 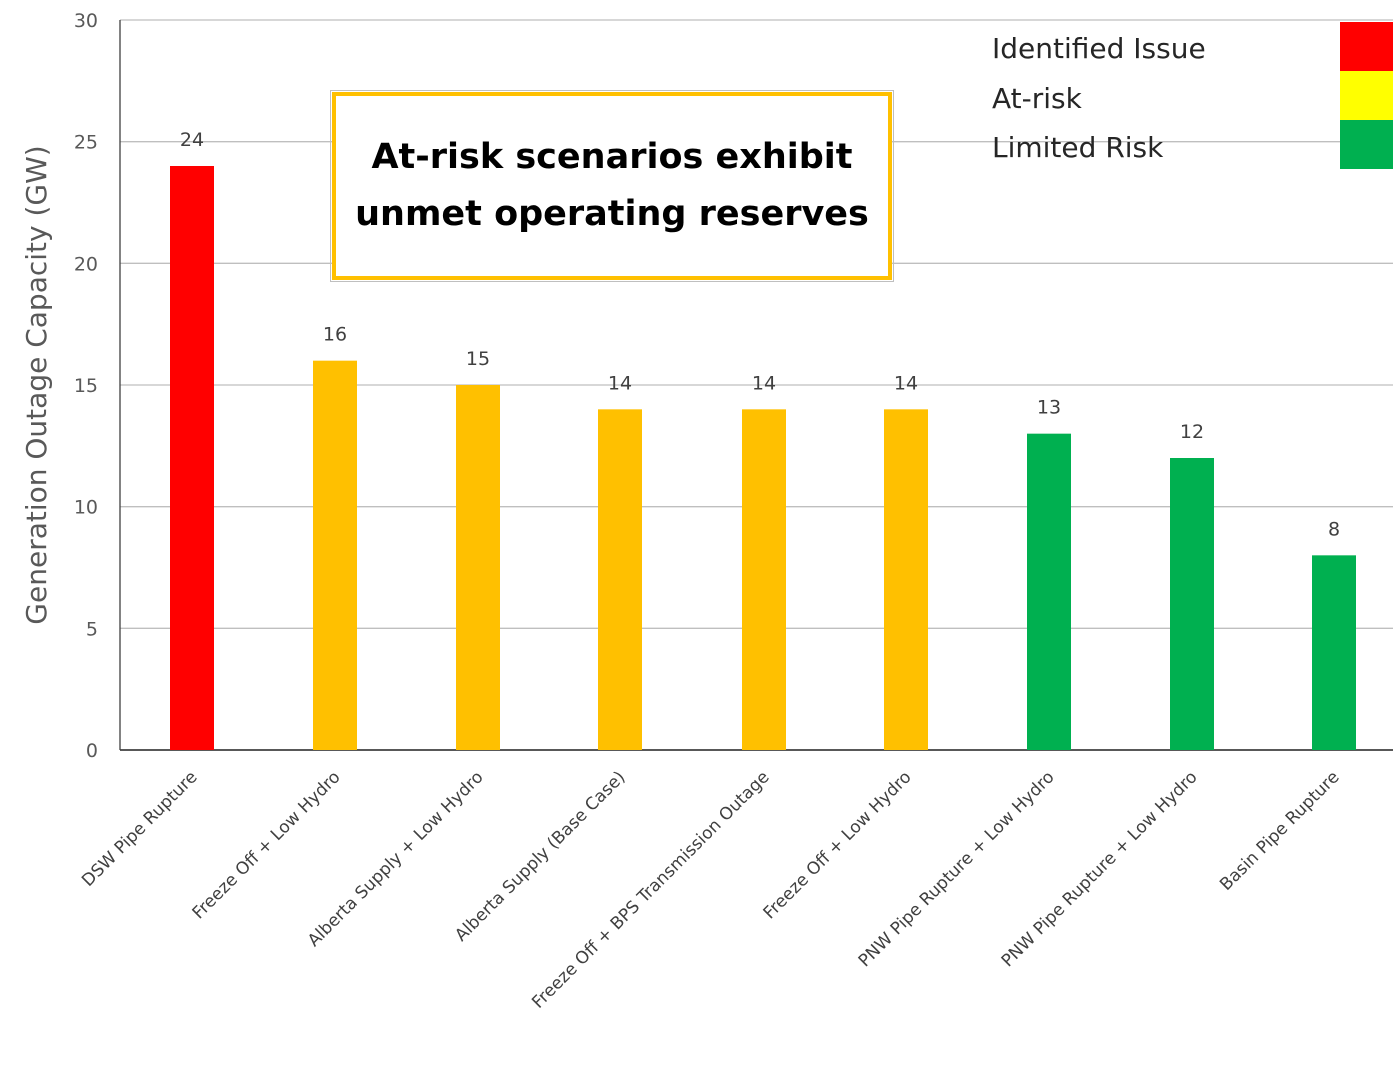 I want to click on legend-label: At-risk, so click(x=1037, y=98).